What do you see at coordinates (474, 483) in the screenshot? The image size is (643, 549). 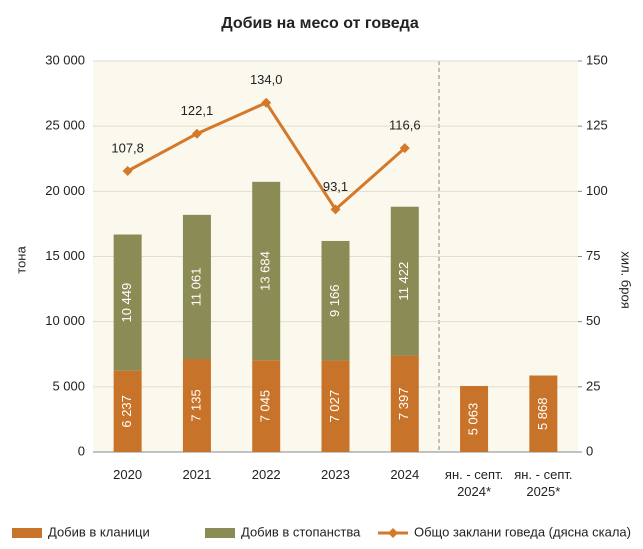 I see `x-tick-label: ян. - септ. 2024*` at bounding box center [474, 483].